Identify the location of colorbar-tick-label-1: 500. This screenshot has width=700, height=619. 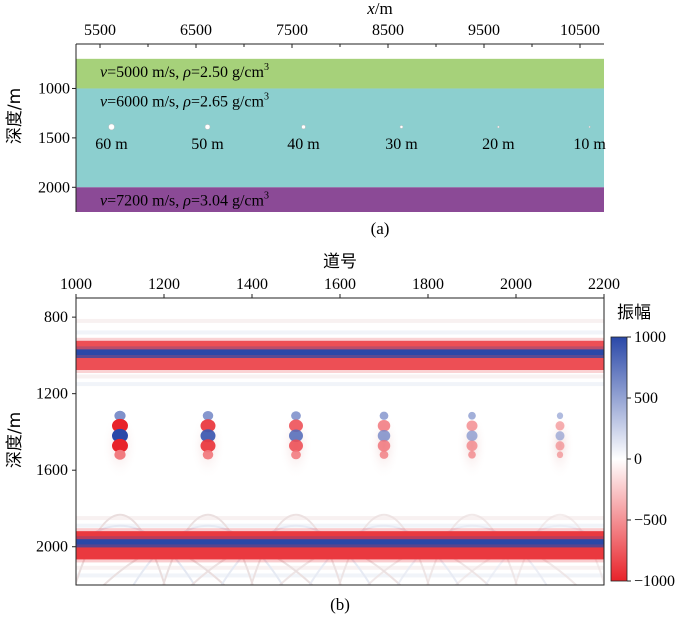
(646, 398).